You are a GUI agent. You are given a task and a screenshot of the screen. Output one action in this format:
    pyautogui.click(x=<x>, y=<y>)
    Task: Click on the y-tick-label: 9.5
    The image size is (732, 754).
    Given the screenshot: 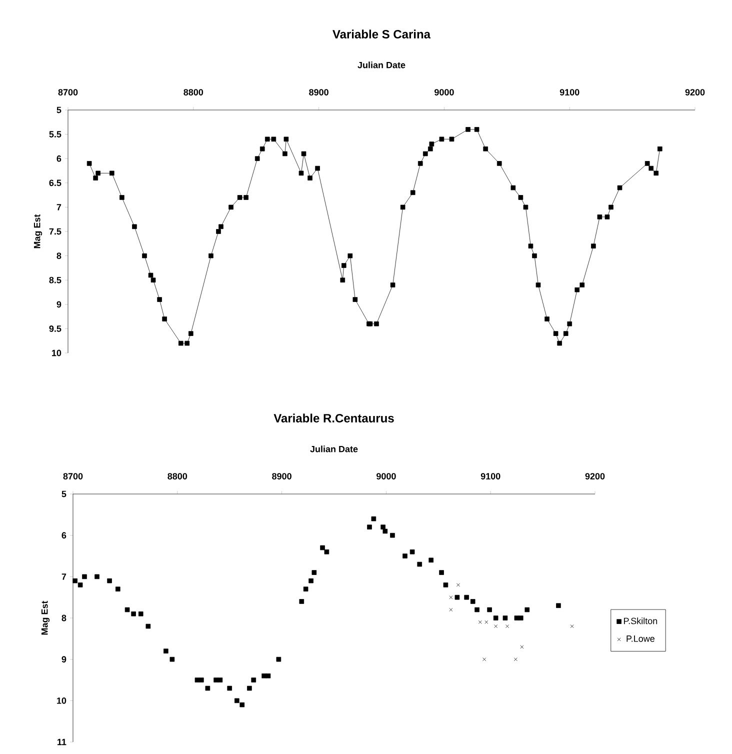 What is the action you would take?
    pyautogui.click(x=55, y=329)
    